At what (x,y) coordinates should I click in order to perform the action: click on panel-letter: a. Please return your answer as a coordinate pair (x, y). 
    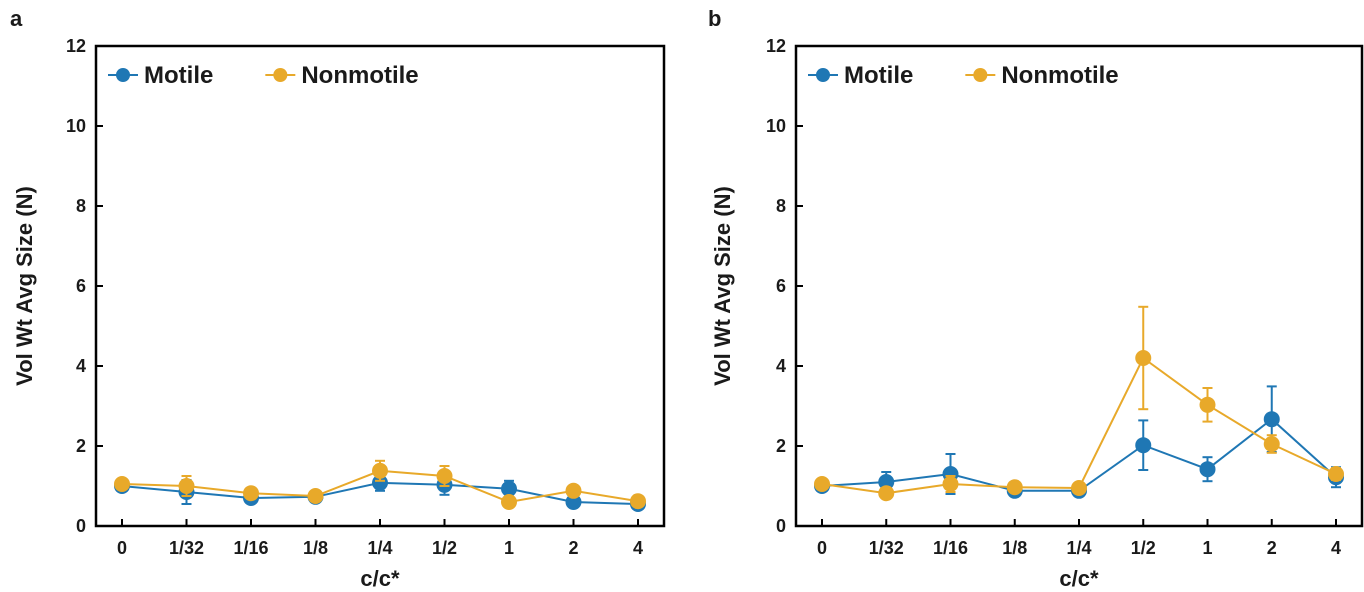
    Looking at the image, I should click on (16, 18).